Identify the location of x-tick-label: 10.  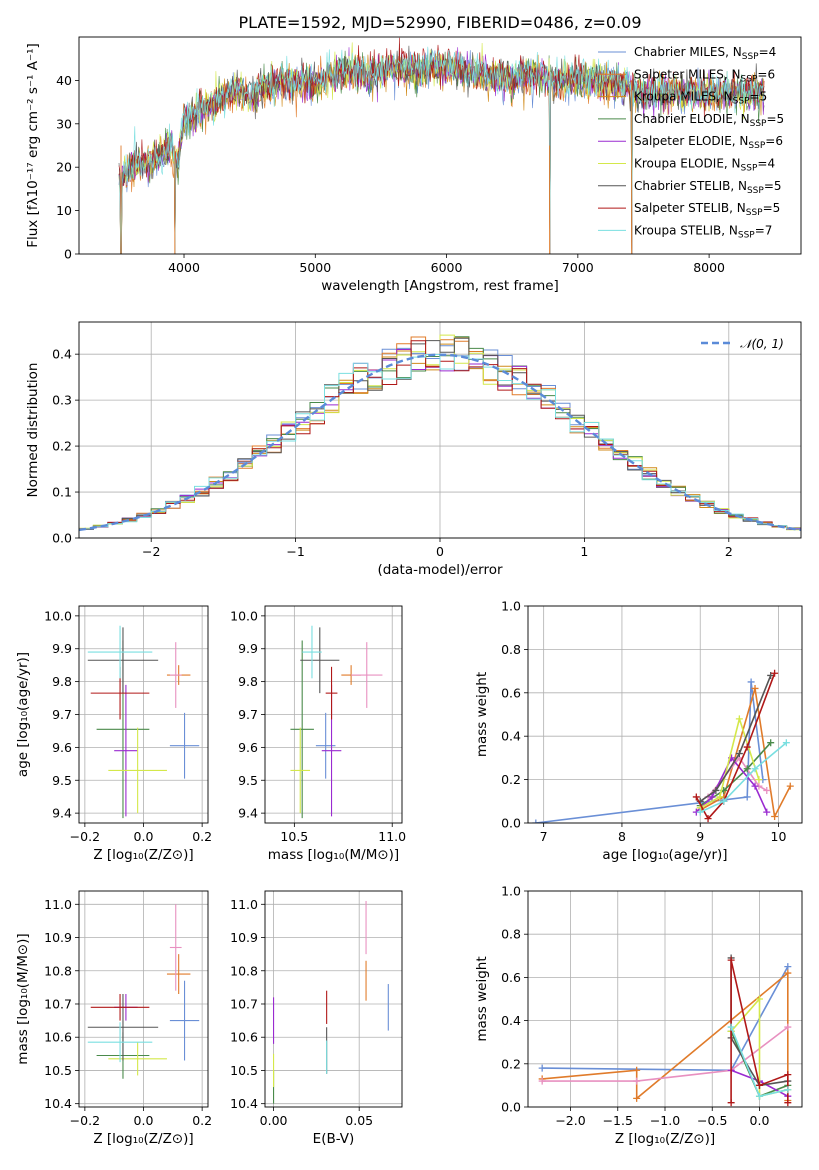
(779, 836).